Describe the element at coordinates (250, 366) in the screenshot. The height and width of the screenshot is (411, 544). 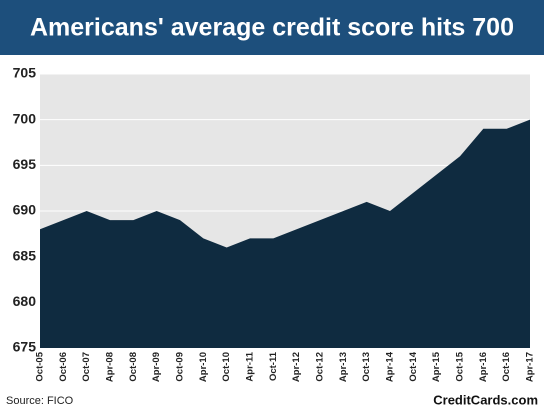
I see `x-tick-label: Apr-11` at that location.